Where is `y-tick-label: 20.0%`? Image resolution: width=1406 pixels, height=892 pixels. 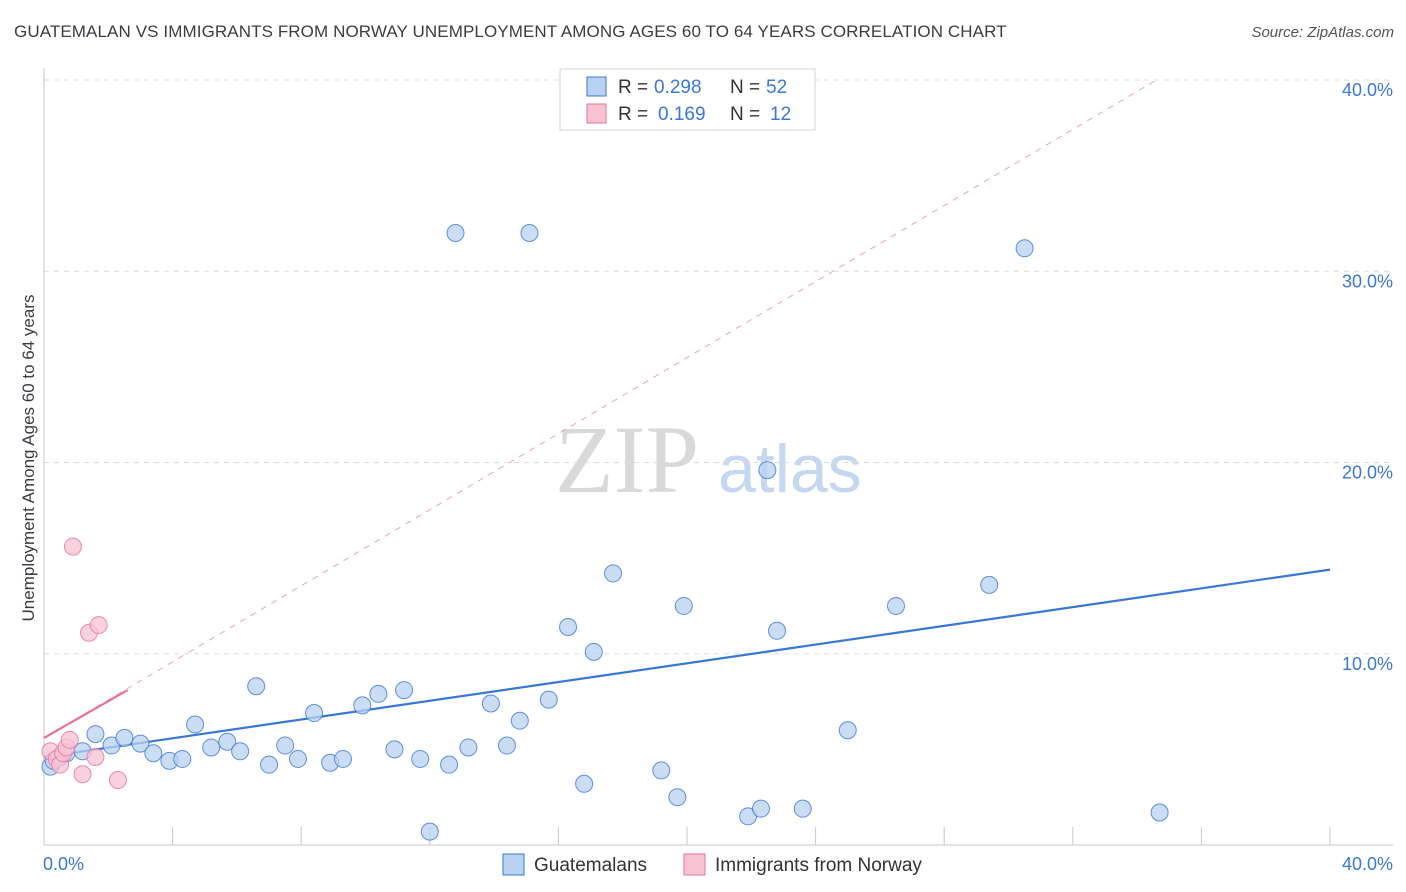
y-tick-label: 20.0% is located at coordinates (1367, 473).